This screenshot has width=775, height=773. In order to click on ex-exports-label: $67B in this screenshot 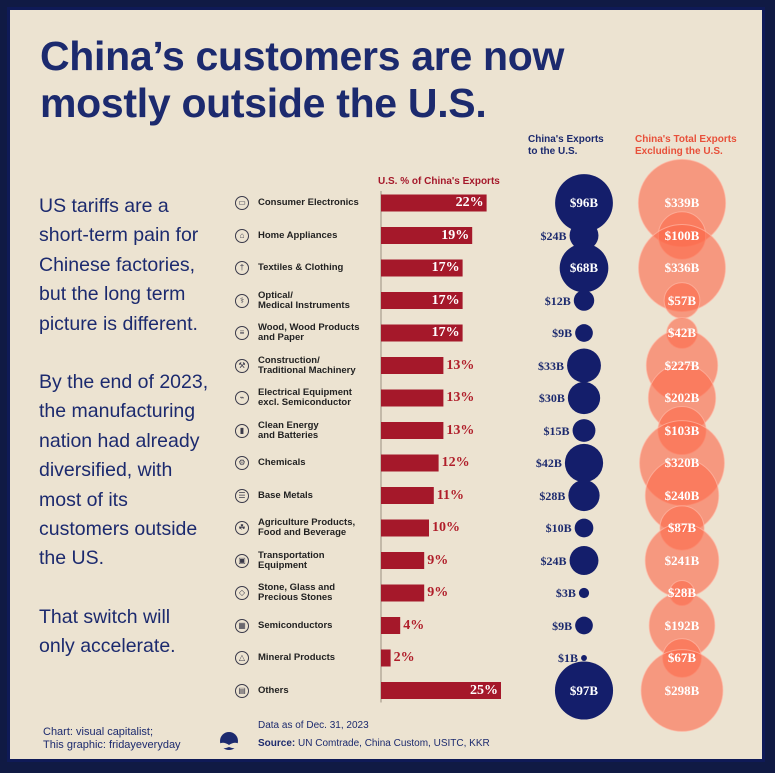, I will do `click(682, 657)`.